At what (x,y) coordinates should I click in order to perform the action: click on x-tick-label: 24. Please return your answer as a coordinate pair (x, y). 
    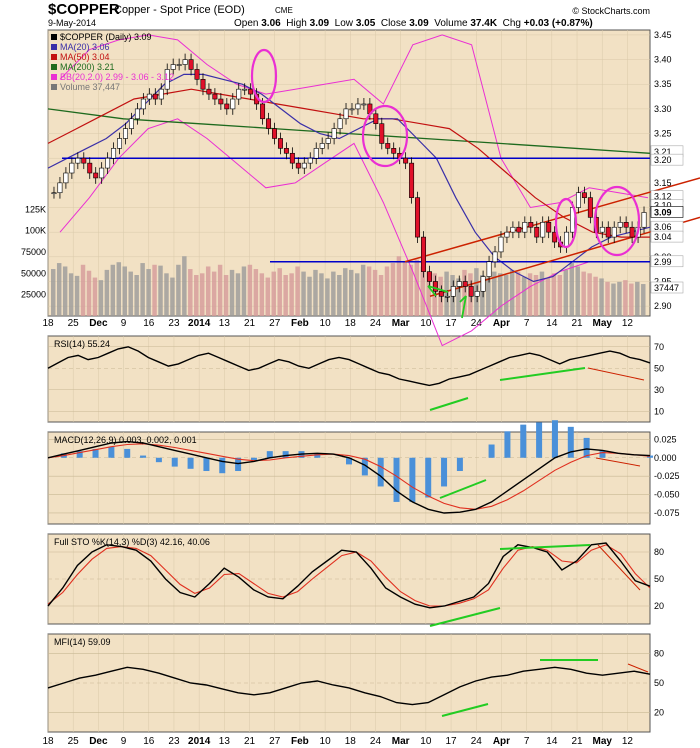
    Looking at the image, I should click on (376, 741).